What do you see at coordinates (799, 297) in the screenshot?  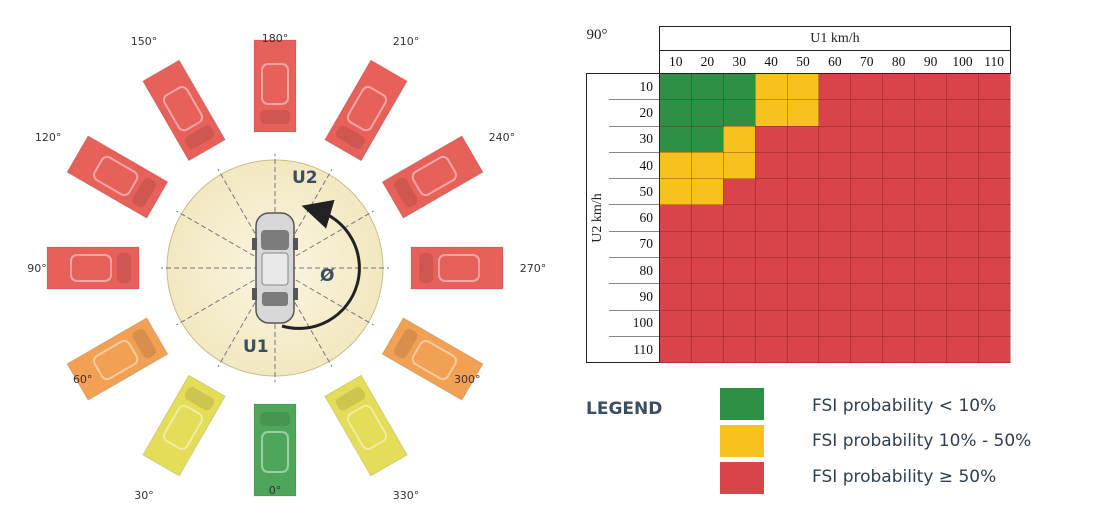 I see `matrix-row: 90` at bounding box center [799, 297].